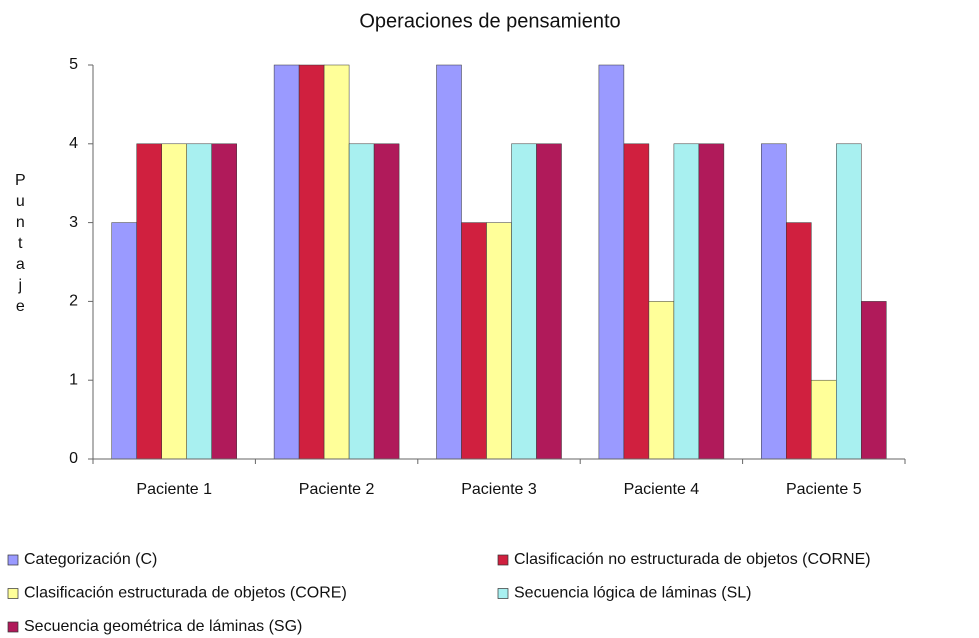 This screenshot has width=979, height=638. What do you see at coordinates (90, 559) in the screenshot?
I see `legend-label: Categorización (C)` at bounding box center [90, 559].